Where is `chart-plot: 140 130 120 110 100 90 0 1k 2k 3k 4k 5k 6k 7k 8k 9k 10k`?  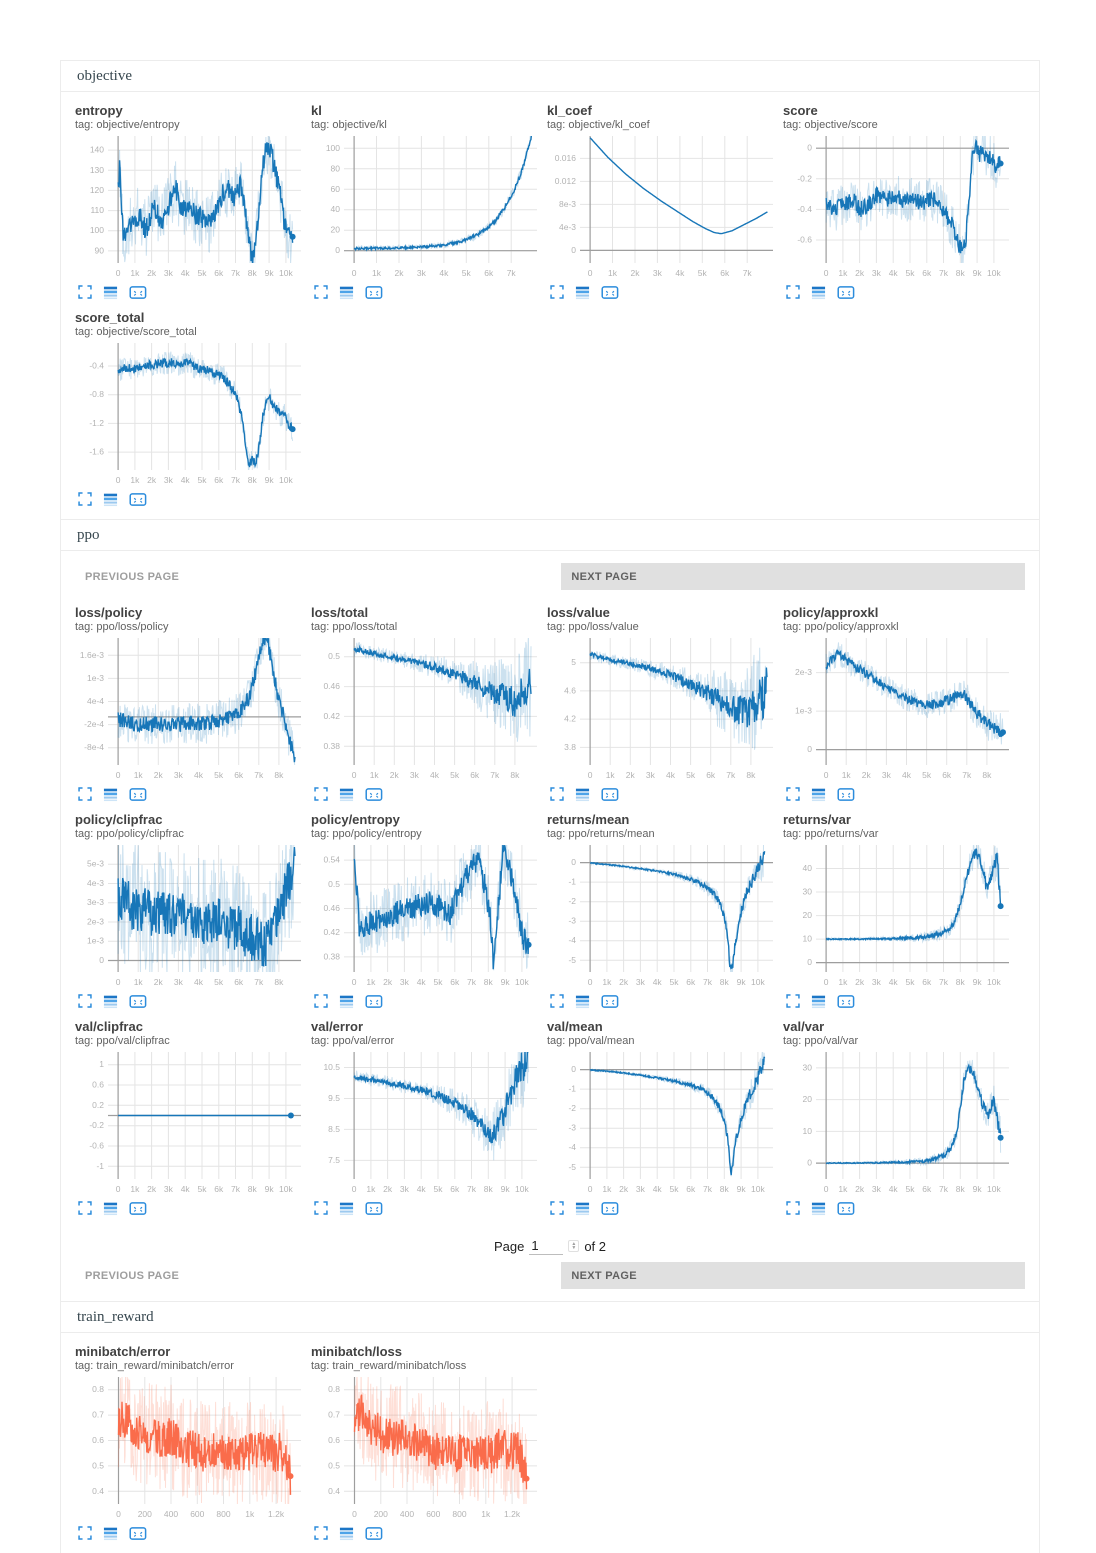 chart-plot: 140 130 120 110 100 90 0 1k 2k 3k 4k 5k 6k 7k 8k 9k 10k is located at coordinates (192, 207).